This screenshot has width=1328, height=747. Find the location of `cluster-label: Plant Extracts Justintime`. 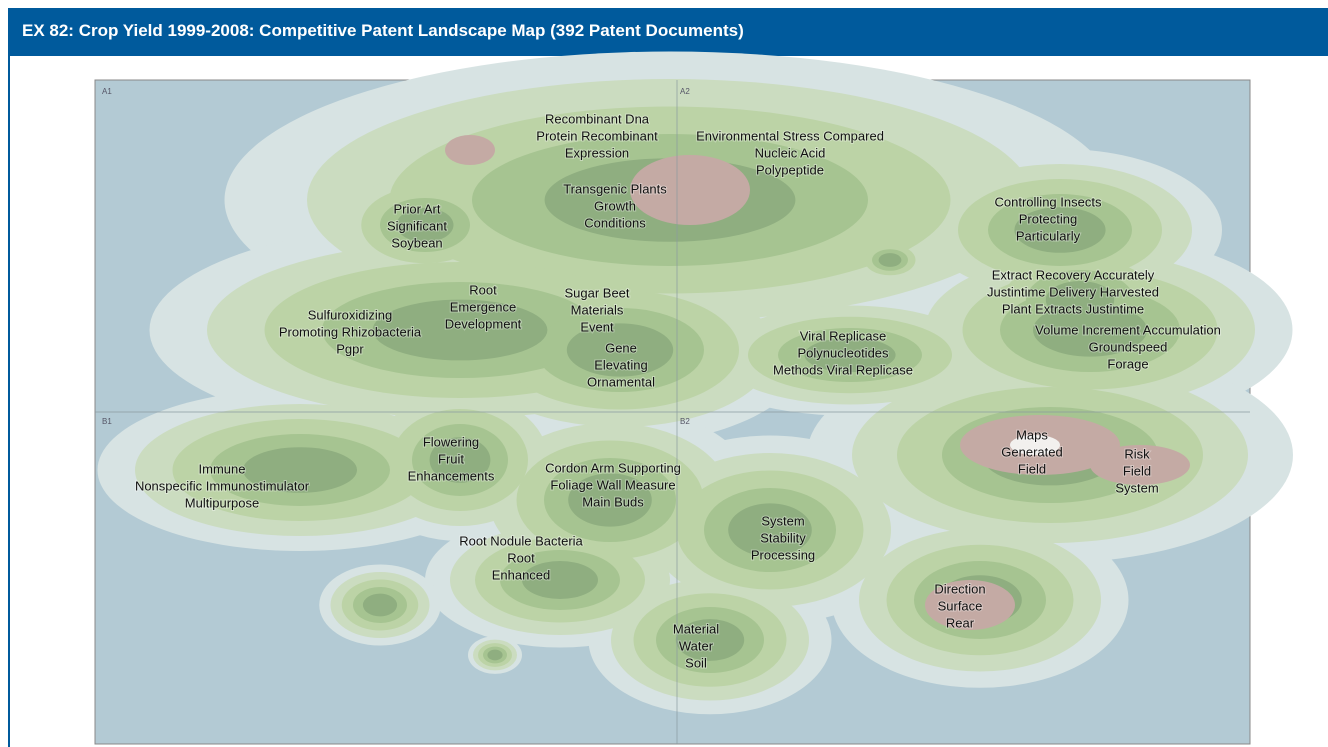

cluster-label: Plant Extracts Justintime is located at coordinates (1073, 308).